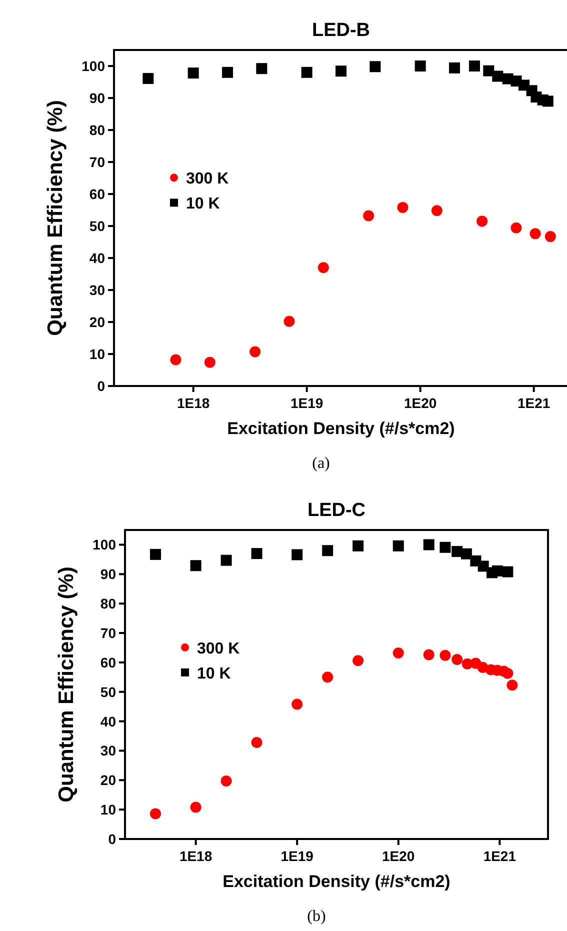 Image resolution: width=567 pixels, height=931 pixels. Describe the element at coordinates (321, 463) in the screenshot. I see `text: (a)` at that location.